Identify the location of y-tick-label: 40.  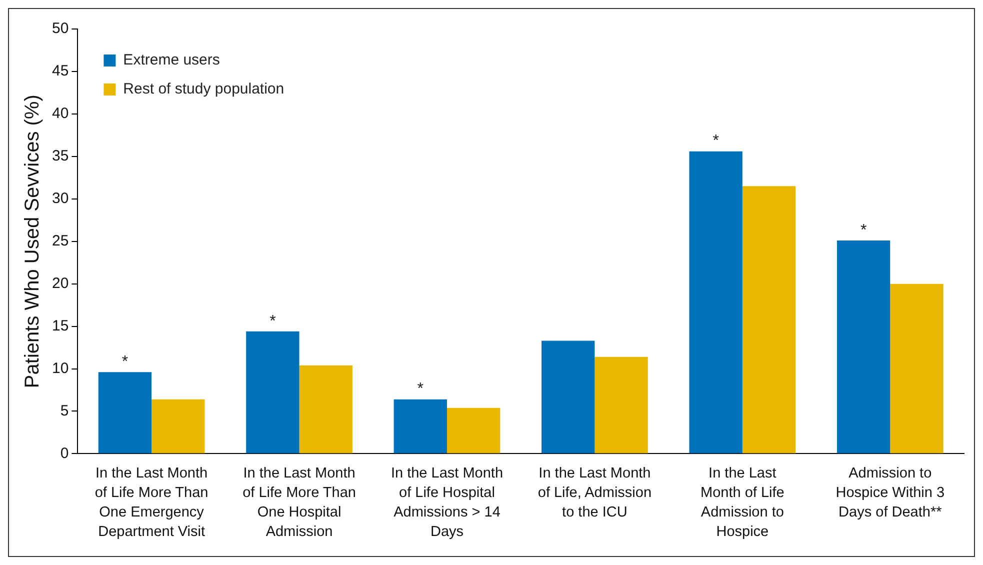
(60, 113).